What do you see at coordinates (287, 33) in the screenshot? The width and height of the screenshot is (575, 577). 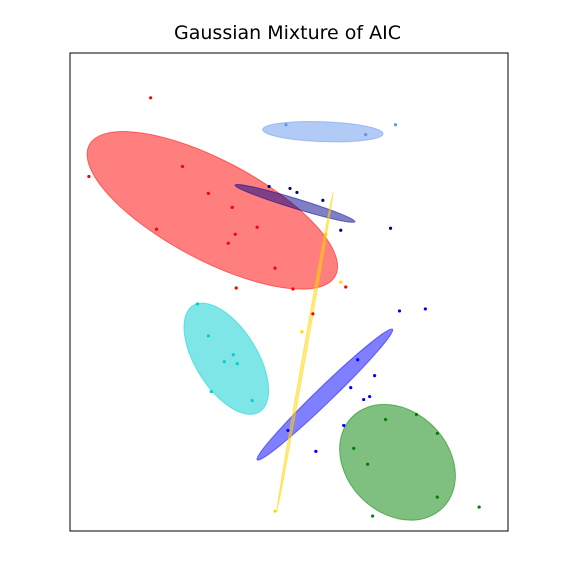 I see `chart-title: Gaussian Mixture of AIC` at bounding box center [287, 33].